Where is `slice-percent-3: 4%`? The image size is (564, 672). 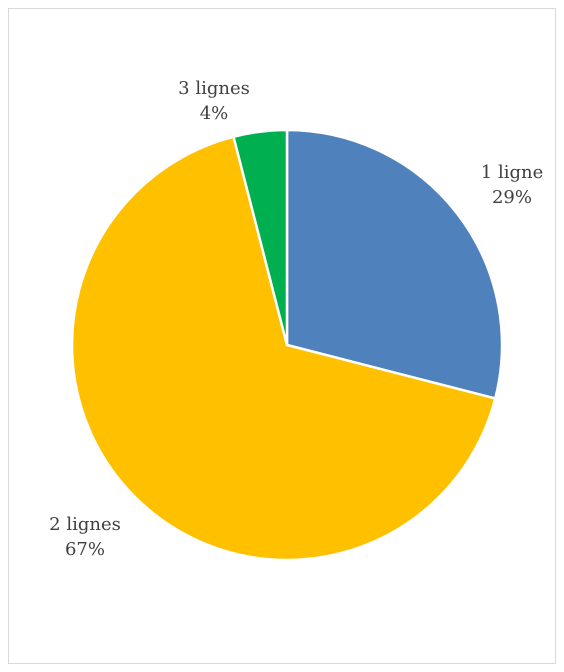 slice-percent-3: 4% is located at coordinates (214, 113).